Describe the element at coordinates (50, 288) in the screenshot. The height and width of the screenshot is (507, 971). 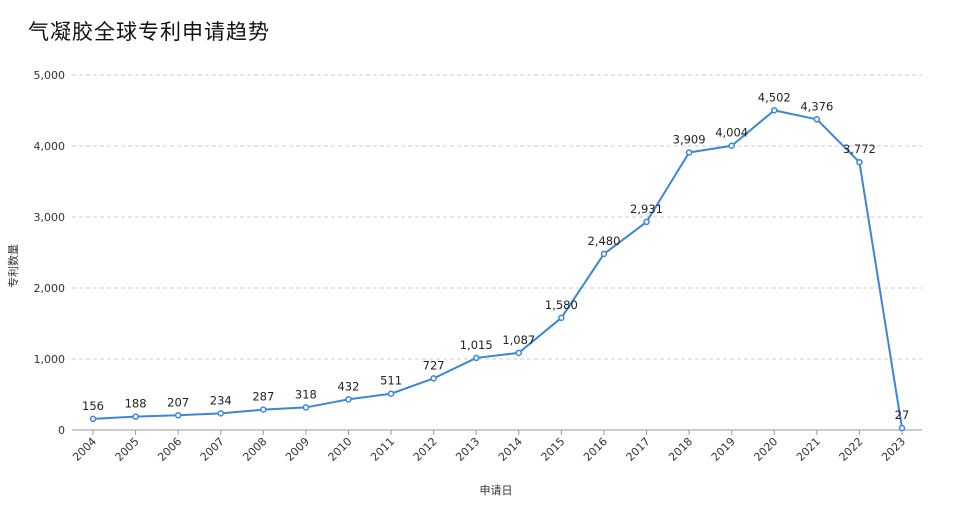
I see `y-tick-label: 2,000` at that location.